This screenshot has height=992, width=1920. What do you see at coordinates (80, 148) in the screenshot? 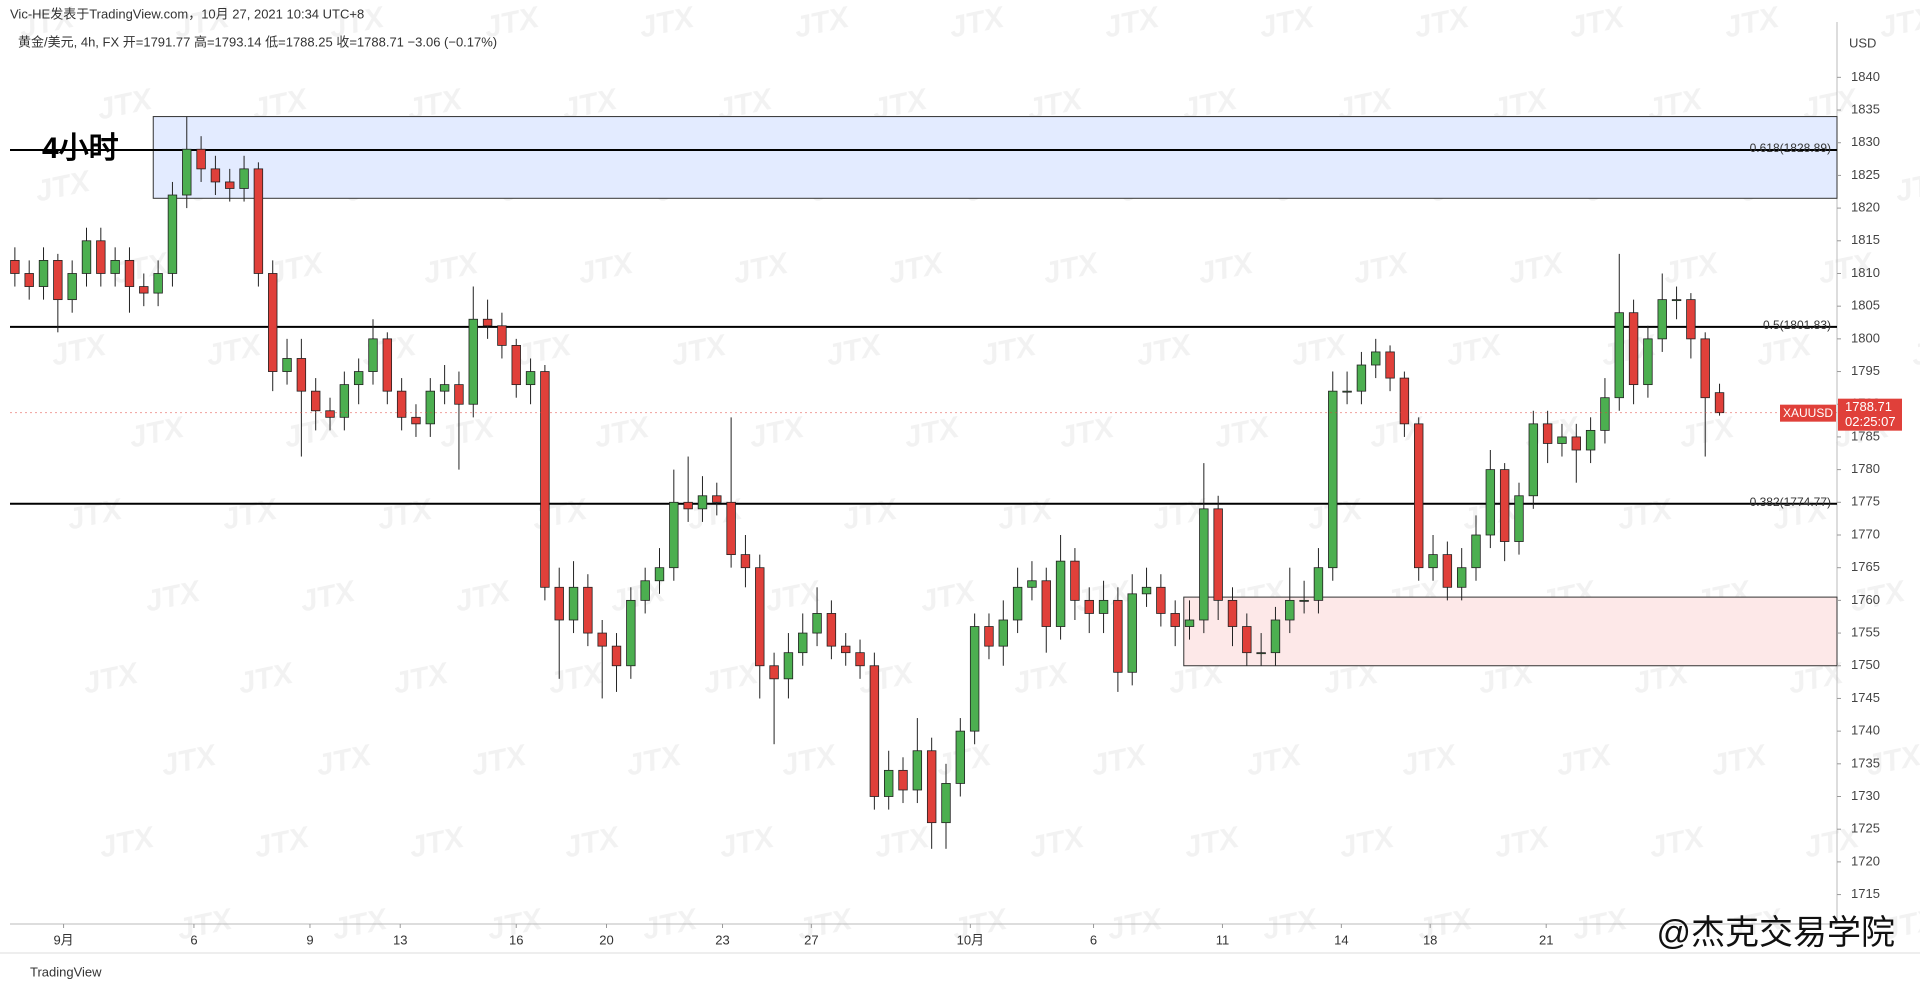
I see `annotation: 4小时` at bounding box center [80, 148].